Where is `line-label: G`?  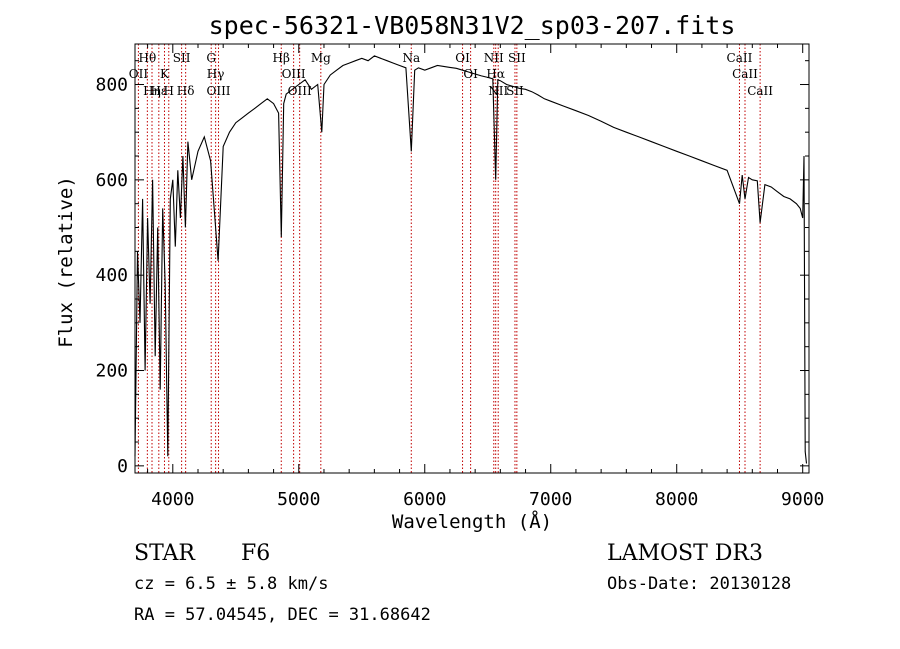
line-label: G is located at coordinates (211, 58).